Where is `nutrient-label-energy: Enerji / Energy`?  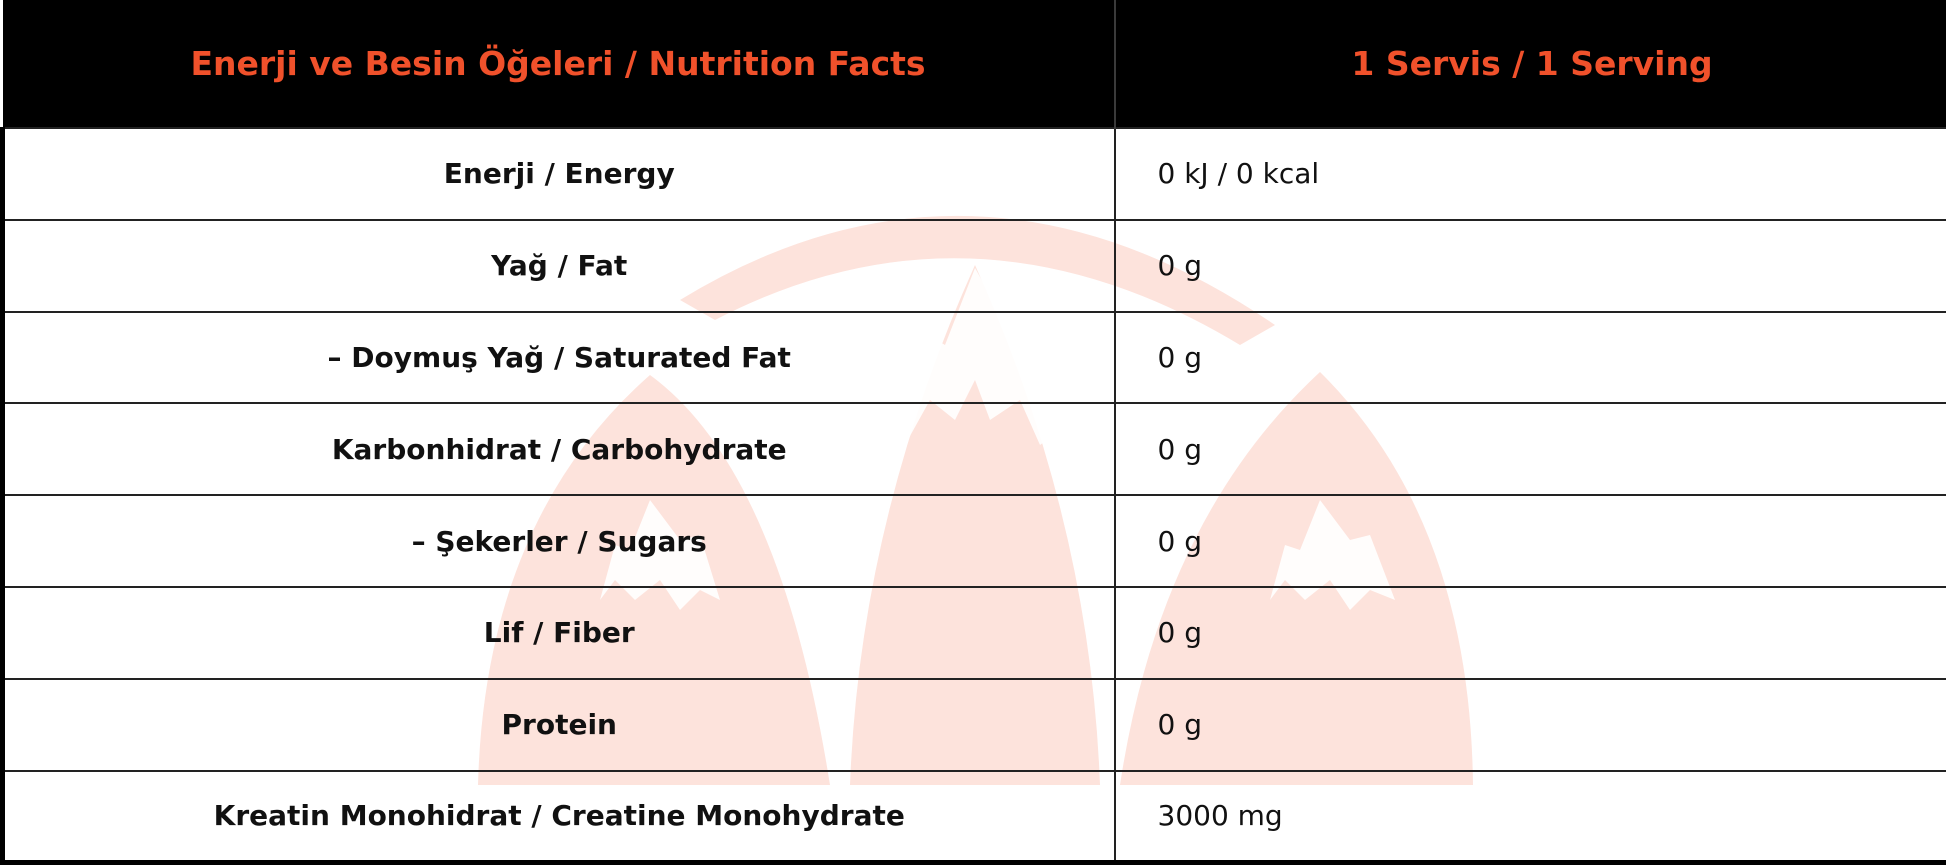
nutrient-label-energy: Enerji / Energy is located at coordinates (558, 174).